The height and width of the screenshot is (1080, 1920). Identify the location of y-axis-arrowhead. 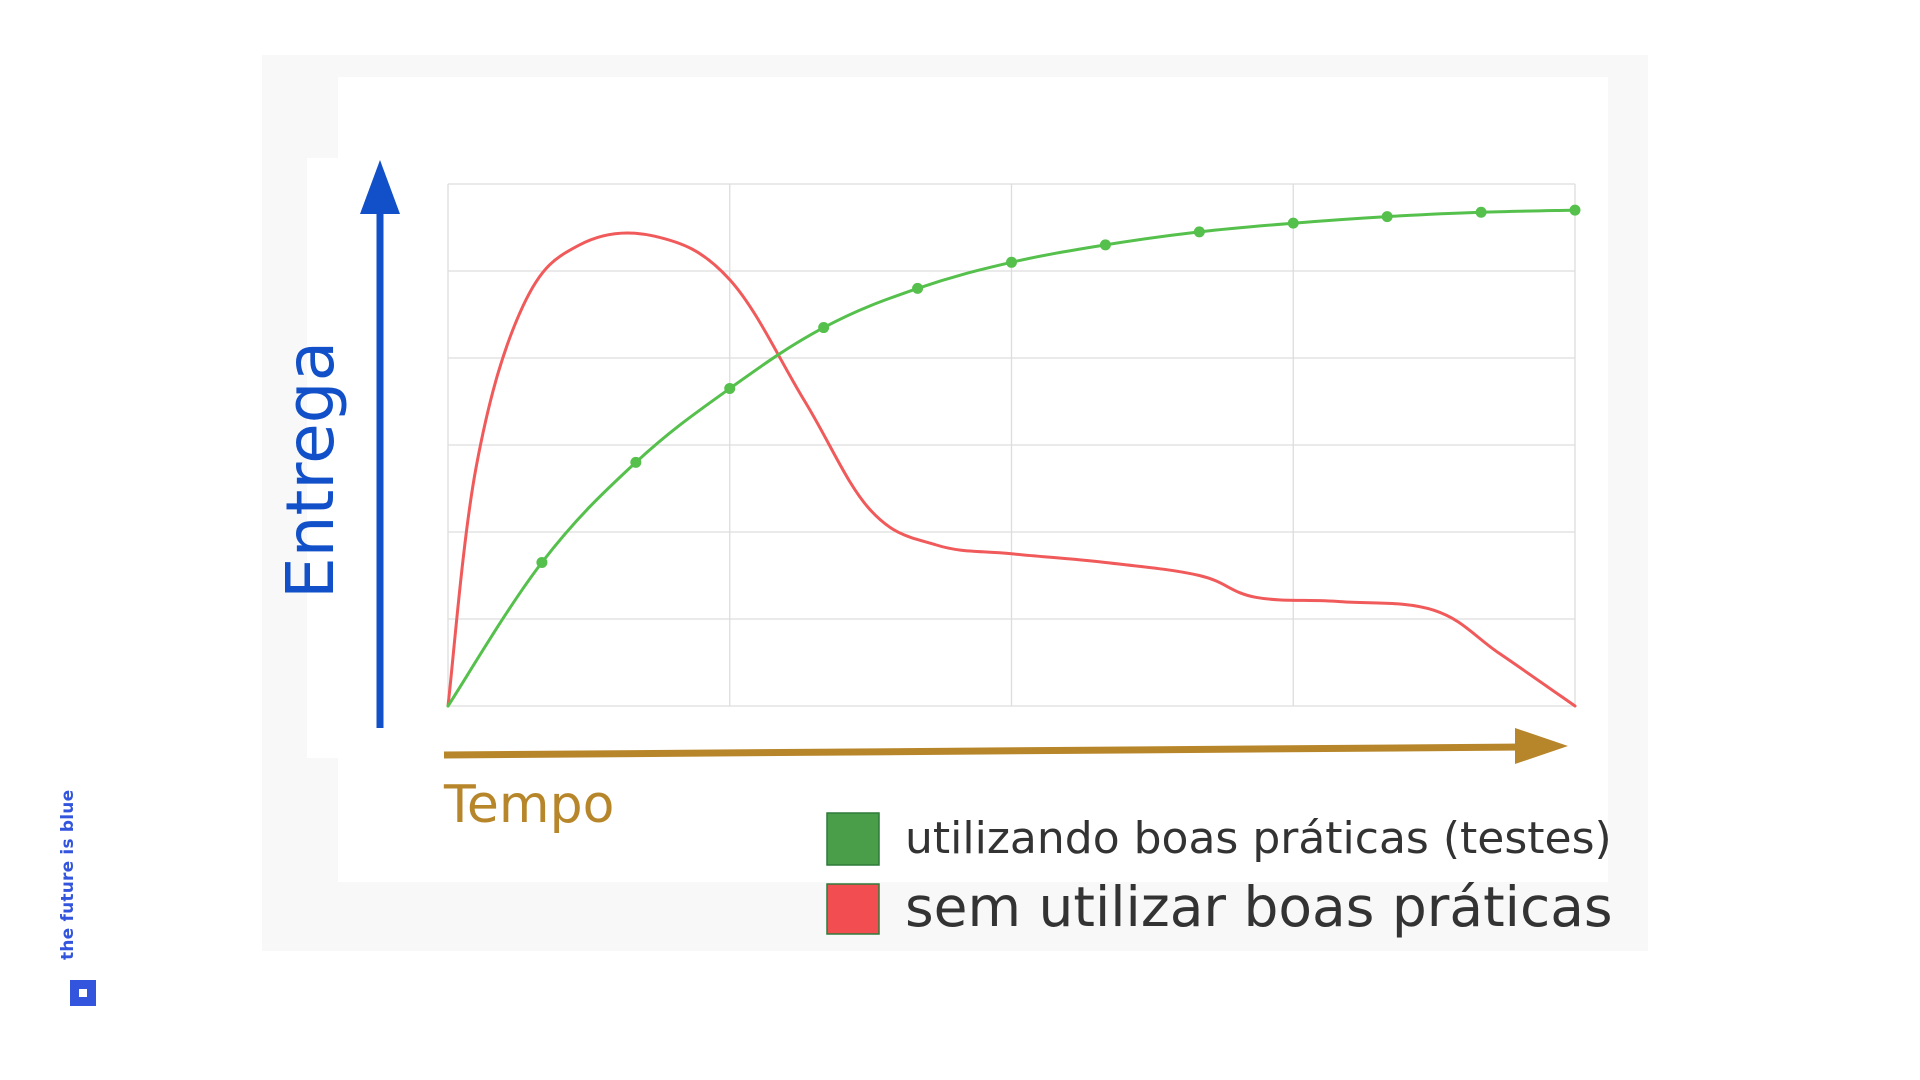
(380, 187).